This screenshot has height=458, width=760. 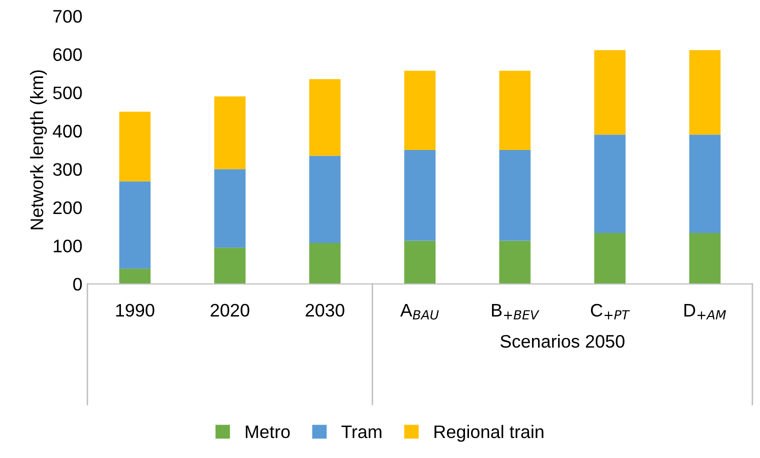 What do you see at coordinates (67, 169) in the screenshot?
I see `y-tick-label: 300` at bounding box center [67, 169].